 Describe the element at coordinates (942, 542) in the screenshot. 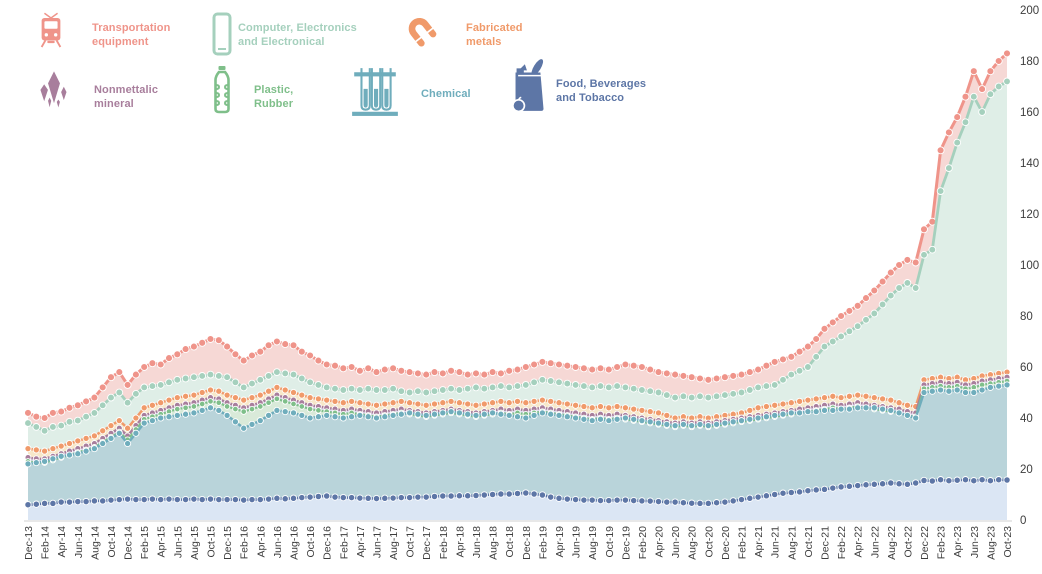

I see `x-axis-tick-label: Feb-23` at that location.